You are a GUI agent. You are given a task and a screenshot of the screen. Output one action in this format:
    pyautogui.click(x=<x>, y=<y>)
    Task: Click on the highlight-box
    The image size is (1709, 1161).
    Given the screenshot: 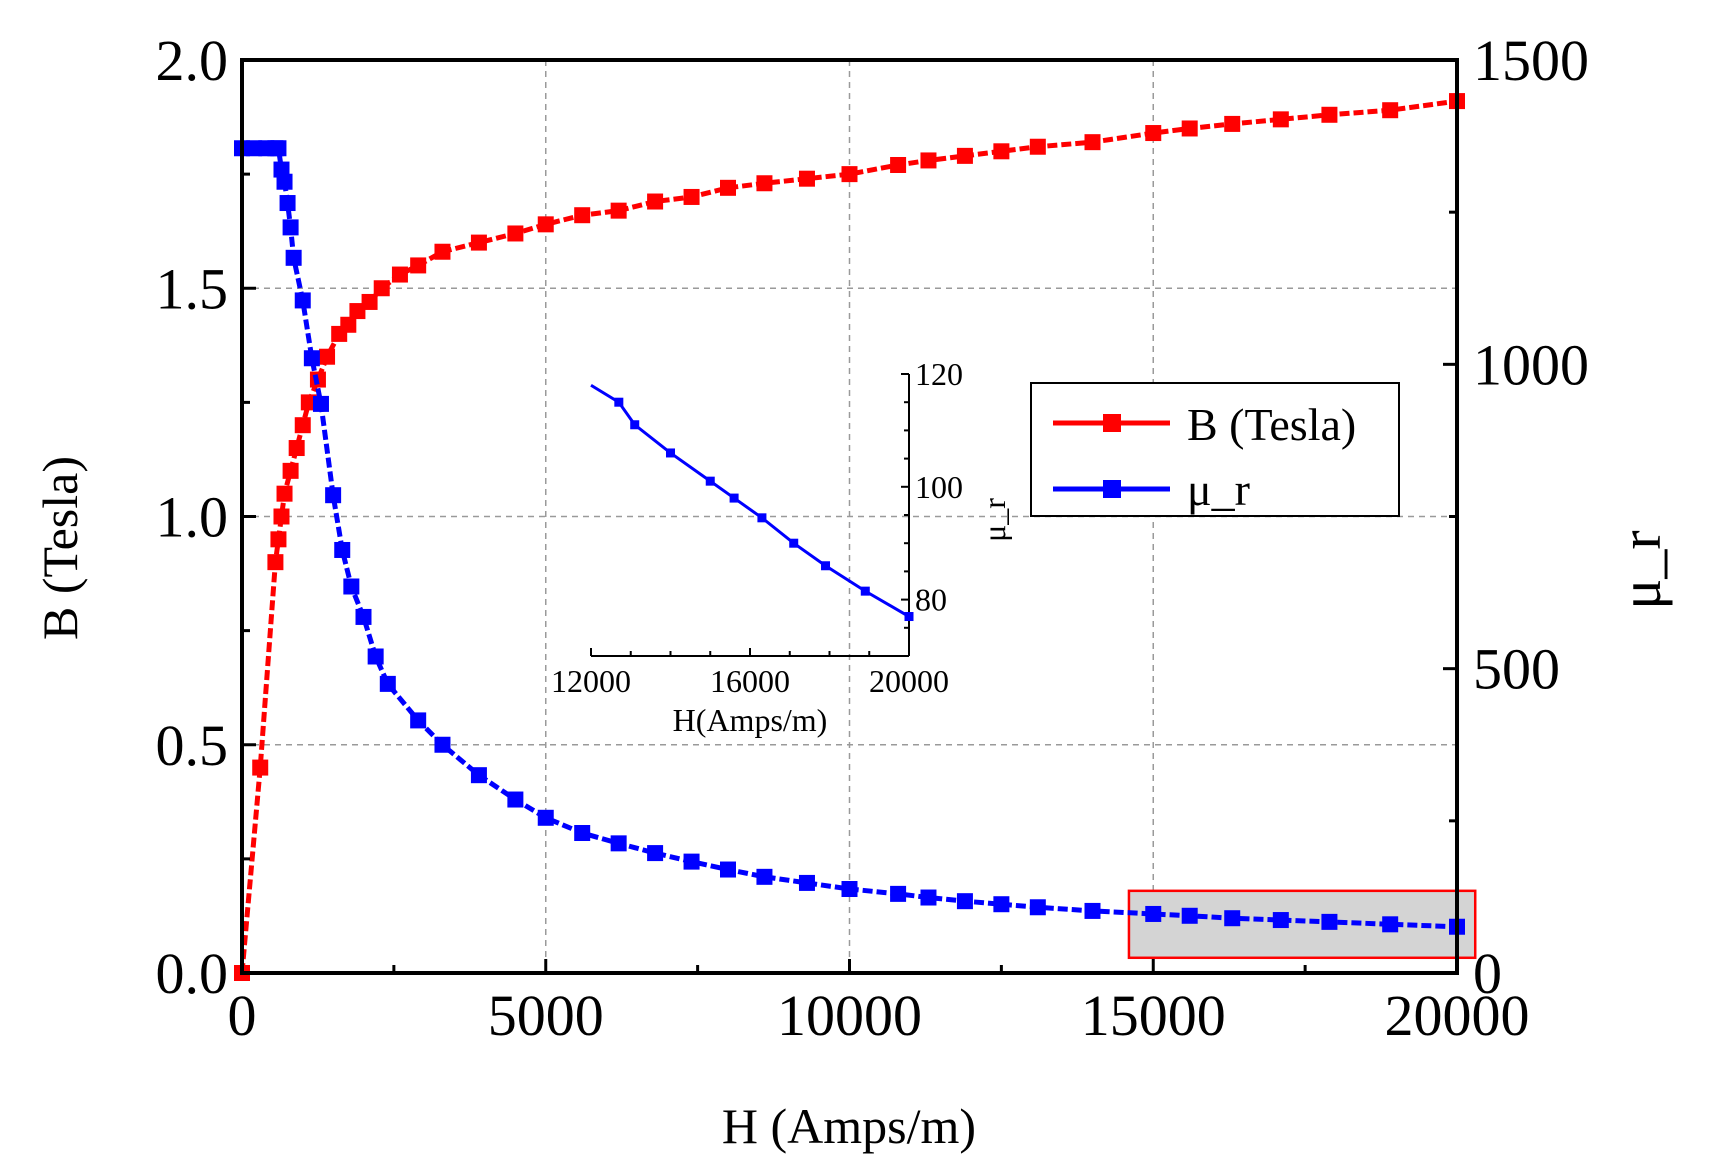 What is the action you would take?
    pyautogui.click(x=1302, y=924)
    